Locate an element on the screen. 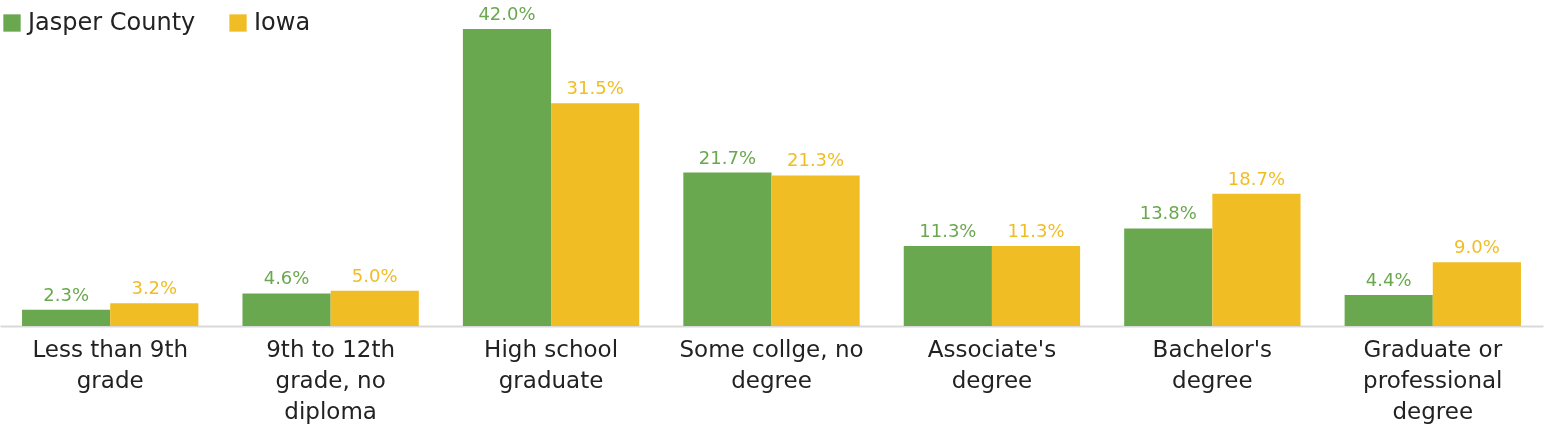 This screenshot has height=425, width=1547. data-label: 4.4% is located at coordinates (1388, 279).